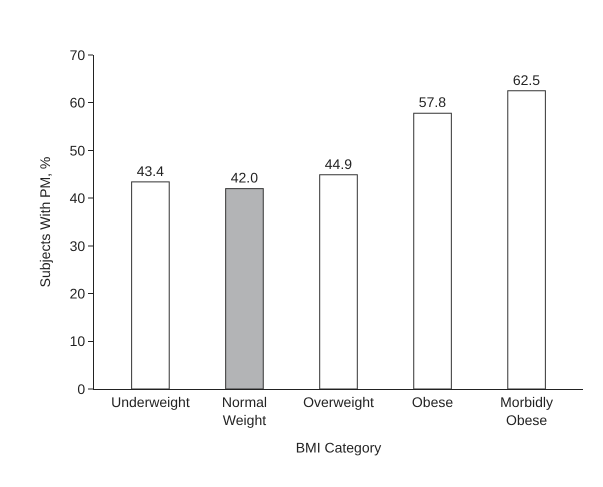  What do you see at coordinates (433, 402) in the screenshot?
I see `x-tick-label: Obese` at bounding box center [433, 402].